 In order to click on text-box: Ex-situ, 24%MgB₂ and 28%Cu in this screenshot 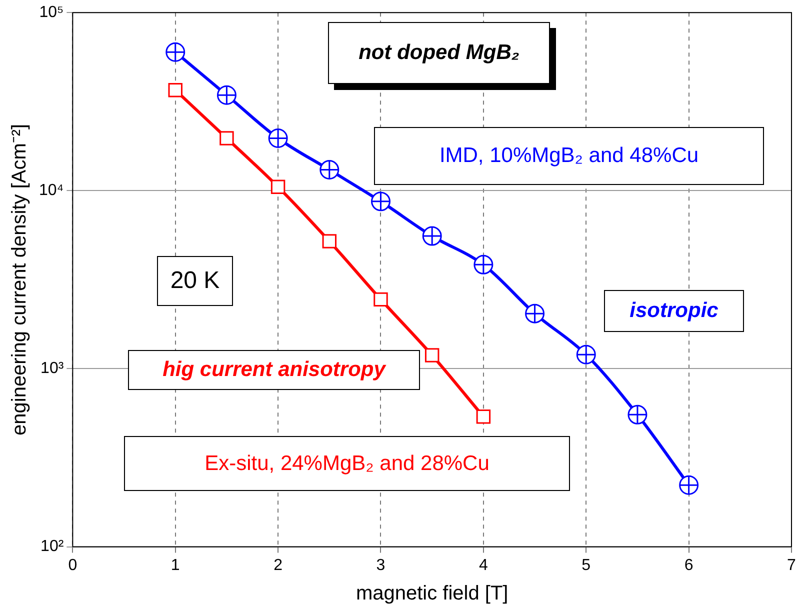, I will do `click(347, 463)`.